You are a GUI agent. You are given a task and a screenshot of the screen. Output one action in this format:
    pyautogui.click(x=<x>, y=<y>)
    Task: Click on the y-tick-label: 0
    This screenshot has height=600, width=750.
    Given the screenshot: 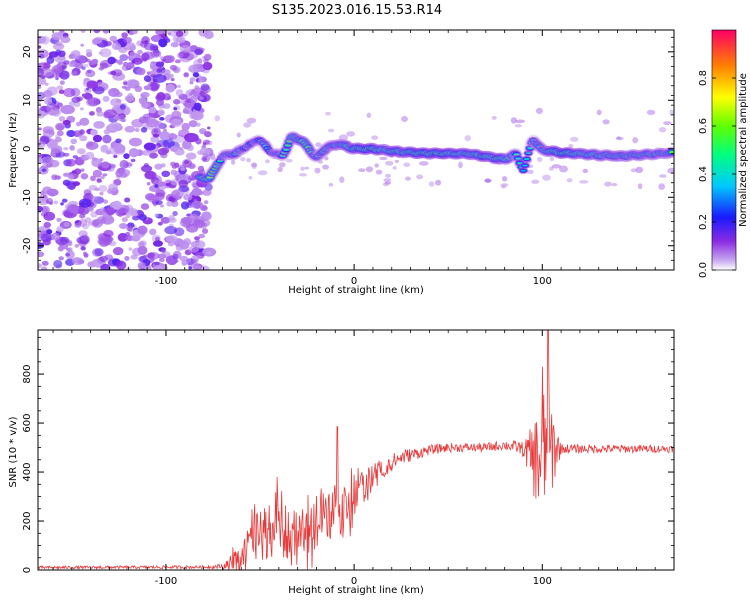 What is the action you would take?
    pyautogui.click(x=27, y=570)
    